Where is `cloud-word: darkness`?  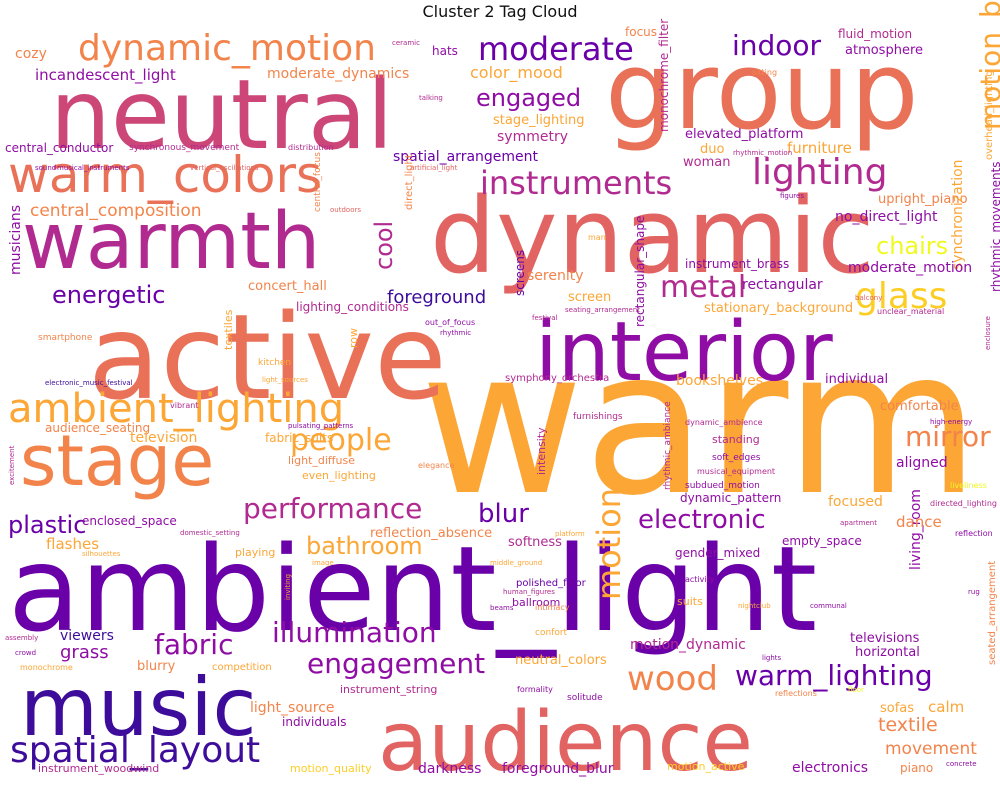
cloud-word: darkness is located at coordinates (449, 769).